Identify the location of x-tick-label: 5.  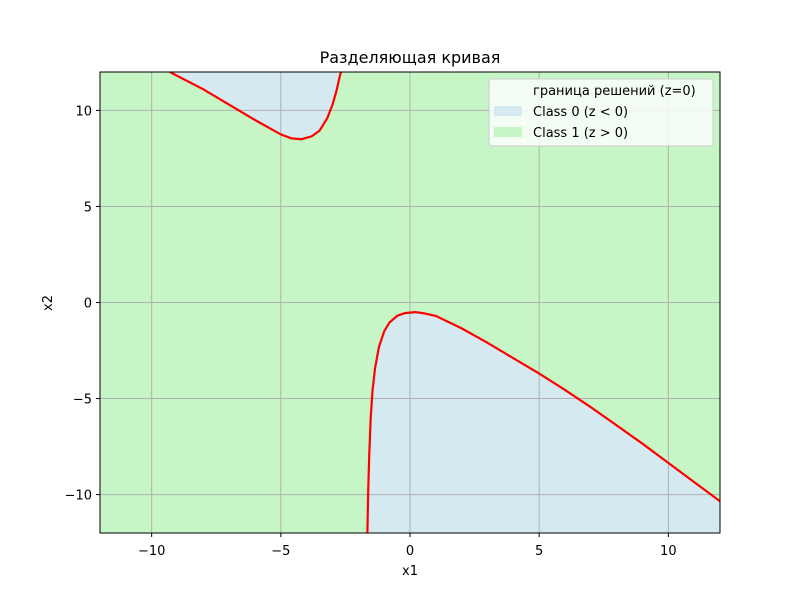
(539, 551).